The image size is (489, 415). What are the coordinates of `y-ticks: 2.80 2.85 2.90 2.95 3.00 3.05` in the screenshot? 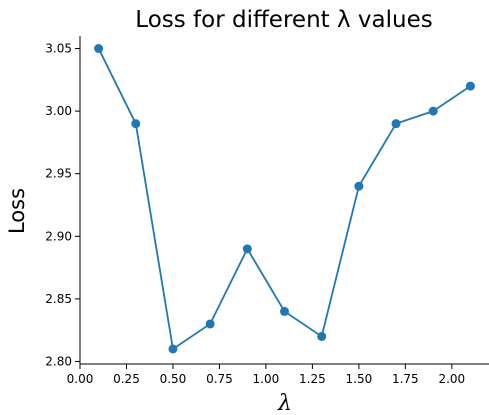 It's located at (62, 205).